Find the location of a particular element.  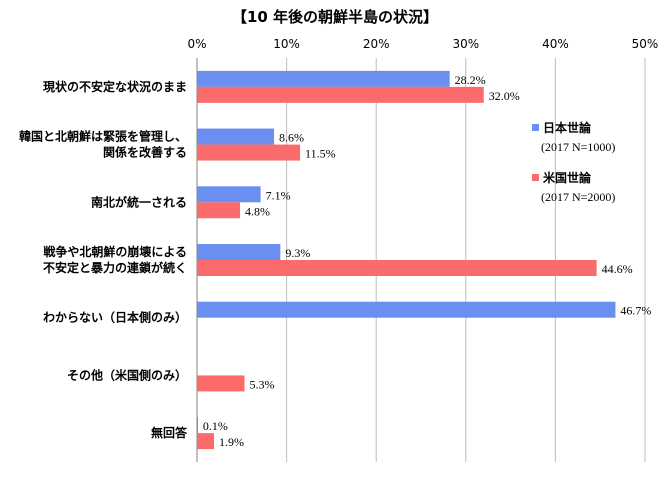

x-tick-label: 0% is located at coordinates (196, 44).